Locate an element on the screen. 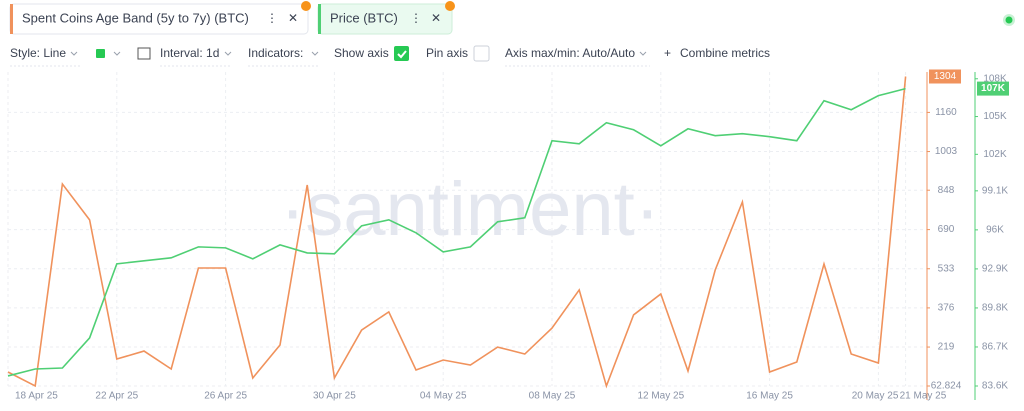 The width and height of the screenshot is (1024, 411). y2-tick-label: 89.8K is located at coordinates (995, 308).